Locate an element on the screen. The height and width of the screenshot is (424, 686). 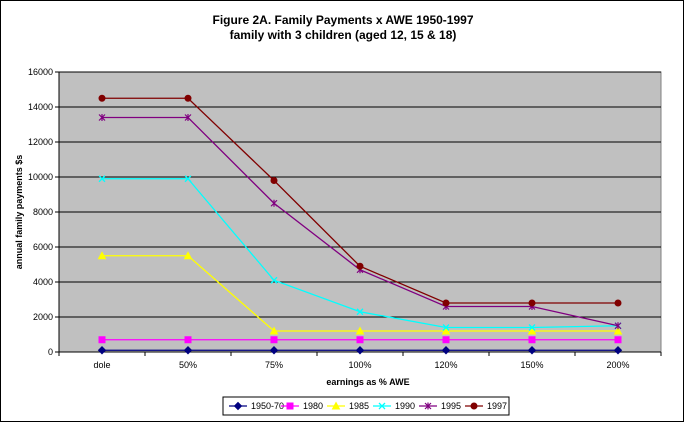
series-1980 is located at coordinates (360, 340).